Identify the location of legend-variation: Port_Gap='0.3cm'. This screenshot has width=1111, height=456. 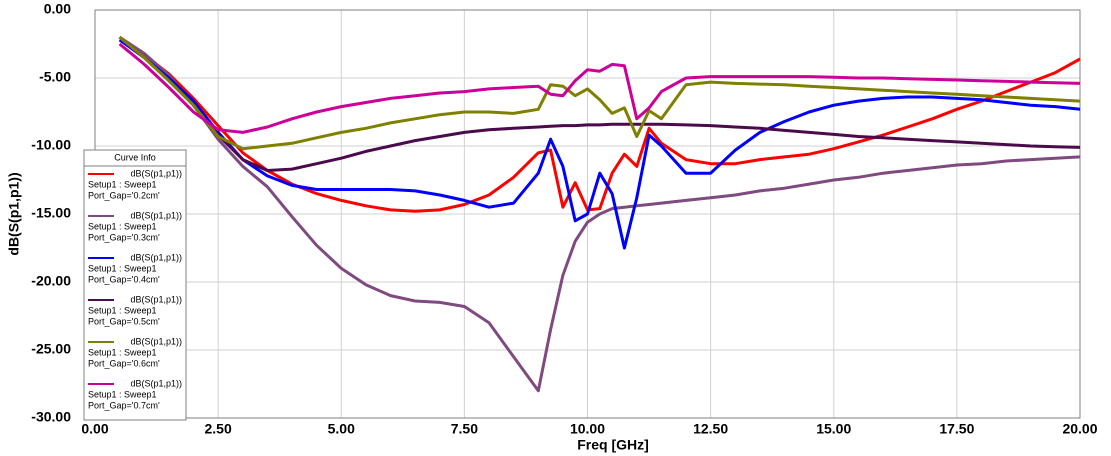
(124, 237).